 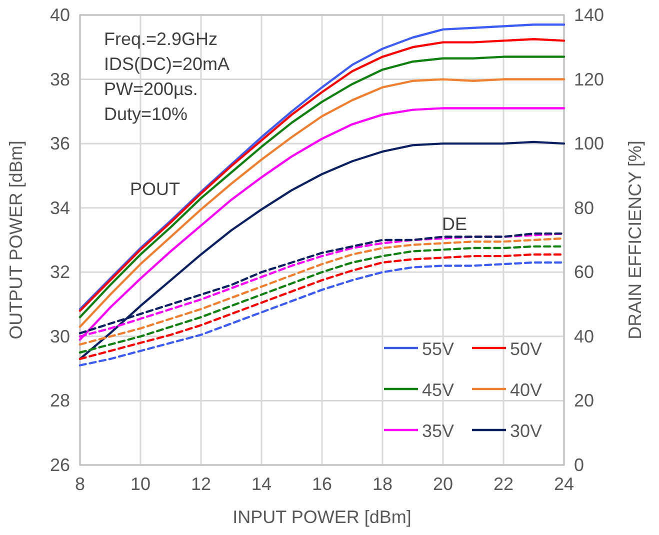 I want to click on legend-label: 35V, so click(x=438, y=431).